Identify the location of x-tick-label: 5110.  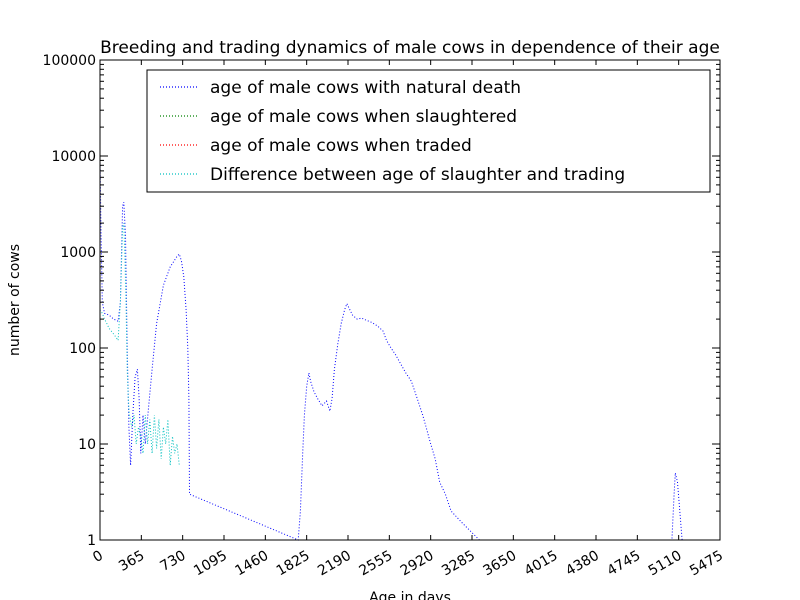
(665, 564).